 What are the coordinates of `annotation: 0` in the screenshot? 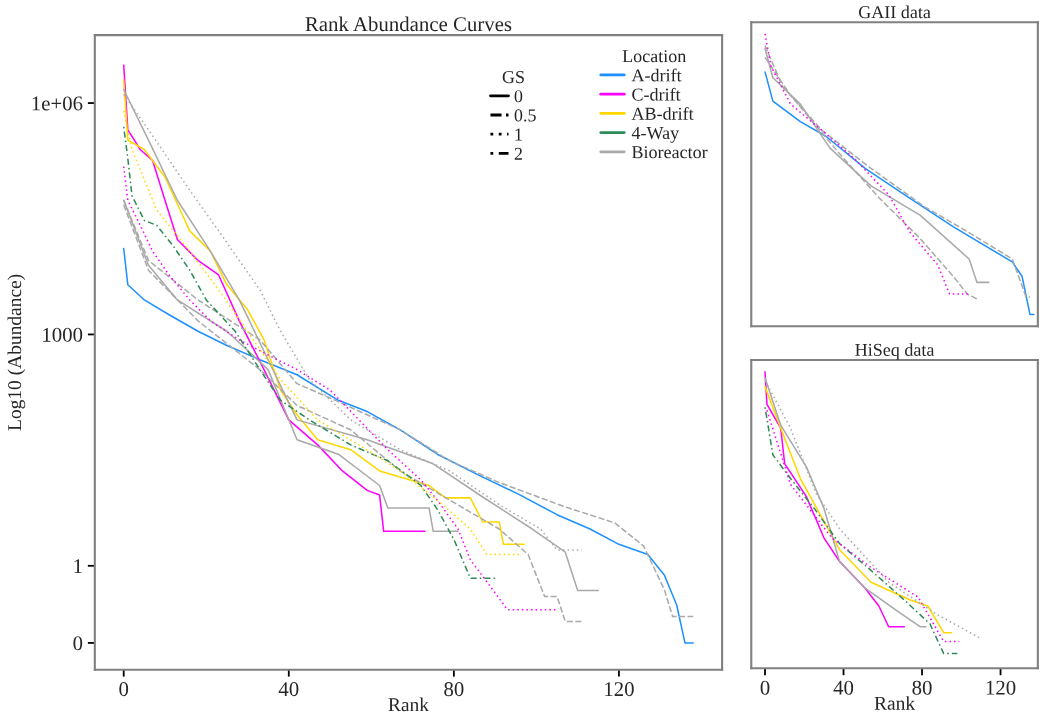 It's located at (518, 96).